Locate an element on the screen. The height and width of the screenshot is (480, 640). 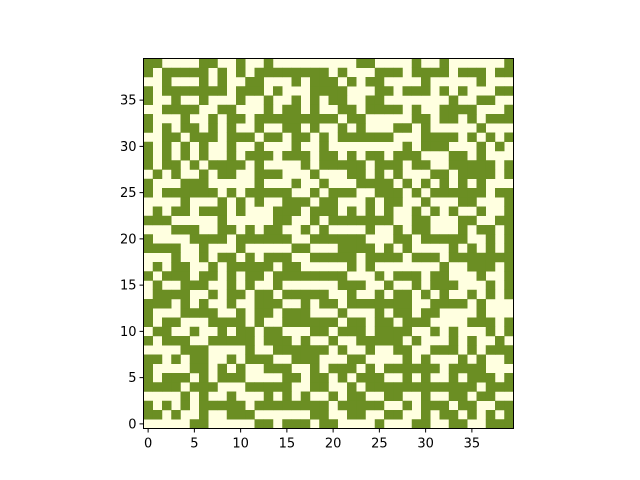
y-tick-label: 15 is located at coordinates (128, 286).